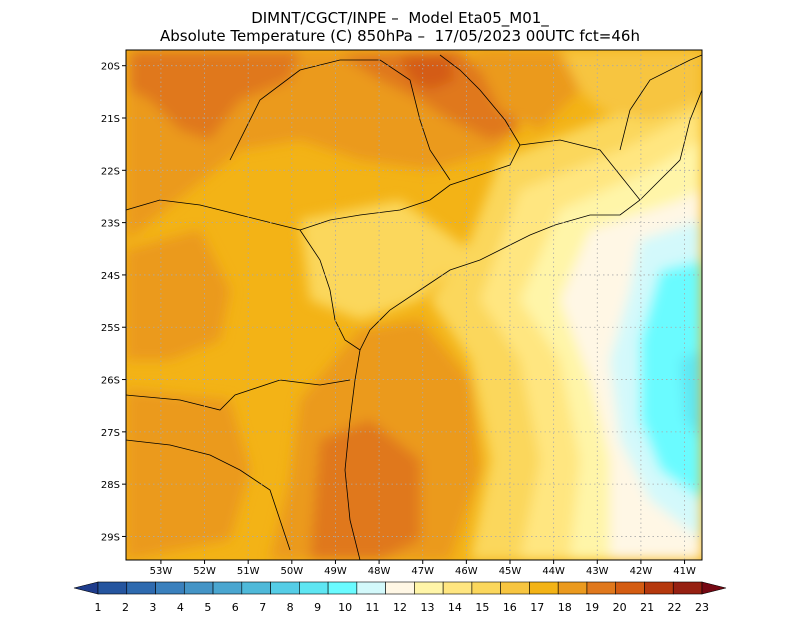 This screenshot has height=618, width=800. I want to click on border-minas-west, so click(340, 120).